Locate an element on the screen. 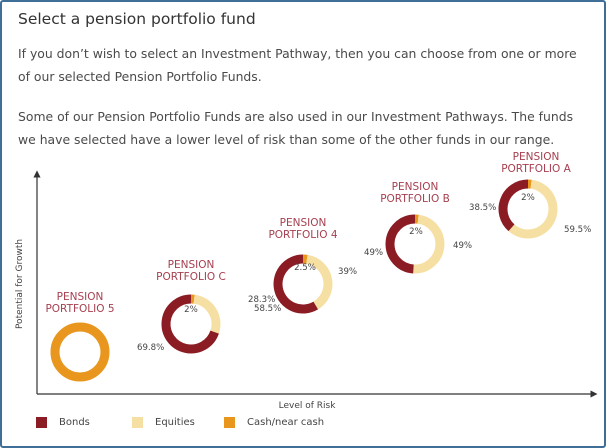 The image size is (606, 448). y-axis-label: Potential for Growth is located at coordinates (20, 284).